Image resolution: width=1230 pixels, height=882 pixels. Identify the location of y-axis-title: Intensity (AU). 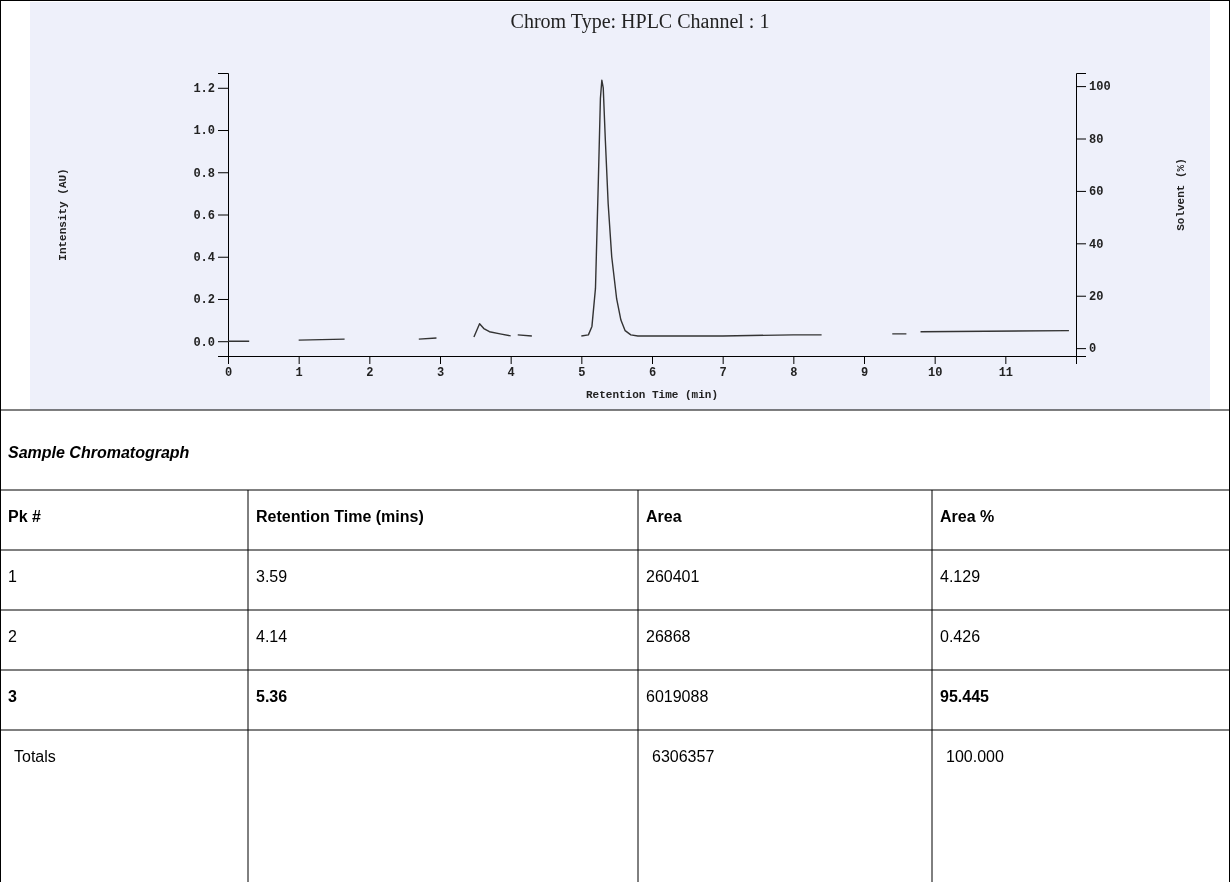
(63, 214).